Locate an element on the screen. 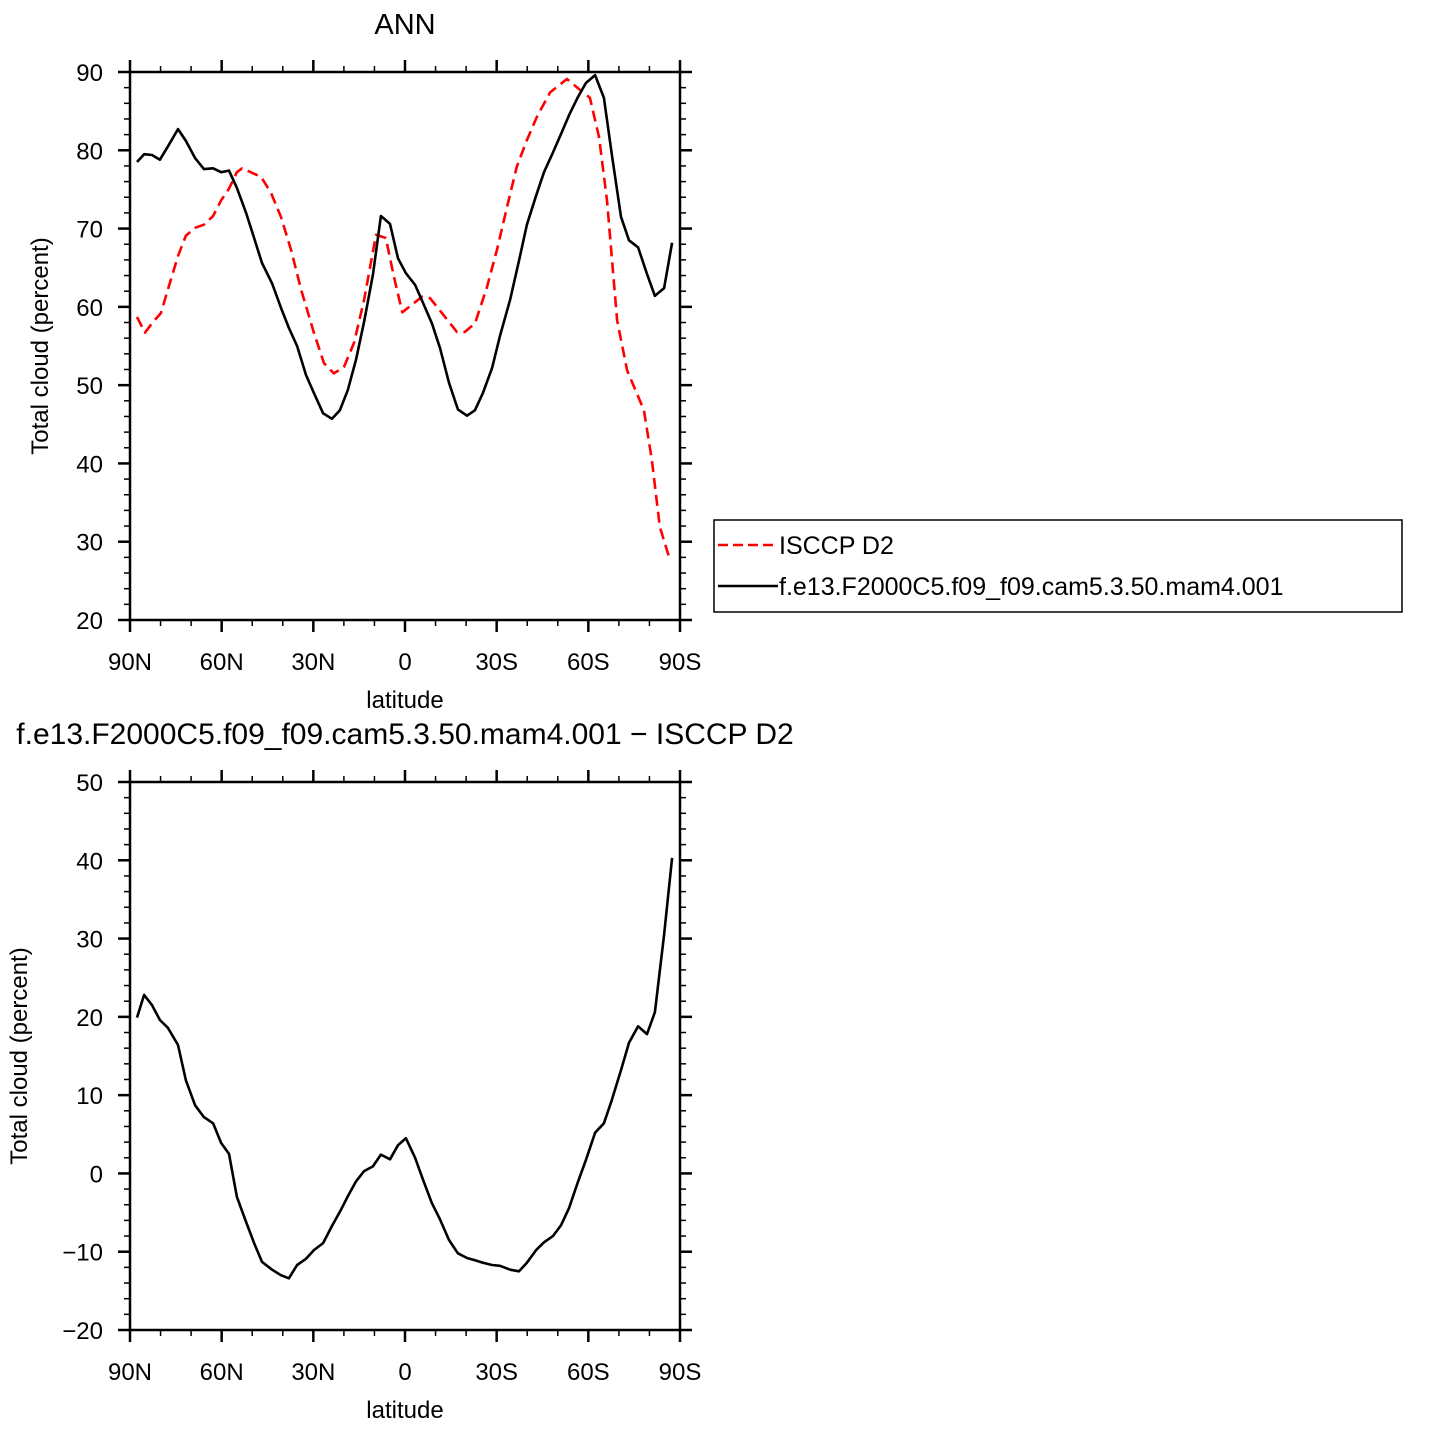 The width and height of the screenshot is (1430, 1430). top-y-tick-label: 30 is located at coordinates (89, 543).